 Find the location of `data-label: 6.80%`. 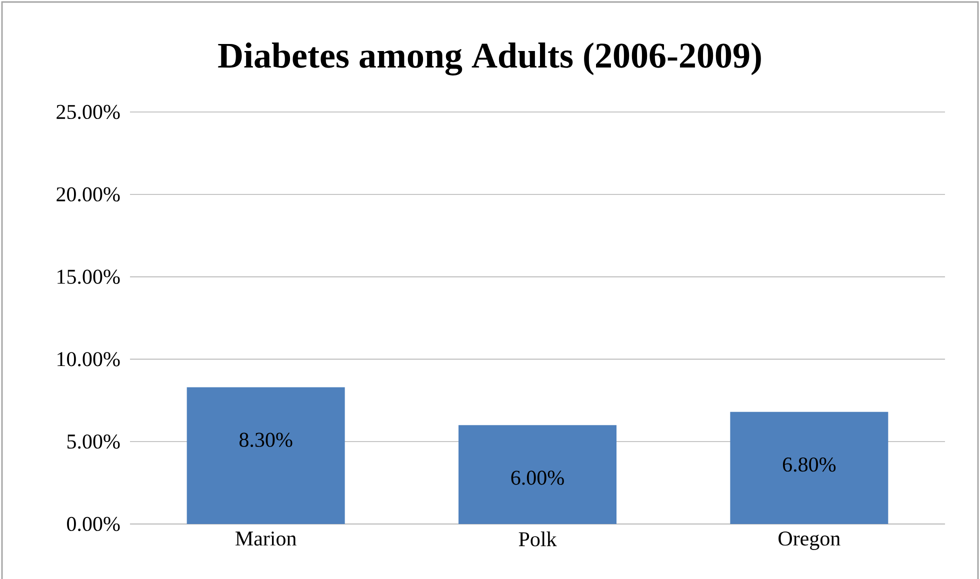

data-label: 6.80% is located at coordinates (809, 464).